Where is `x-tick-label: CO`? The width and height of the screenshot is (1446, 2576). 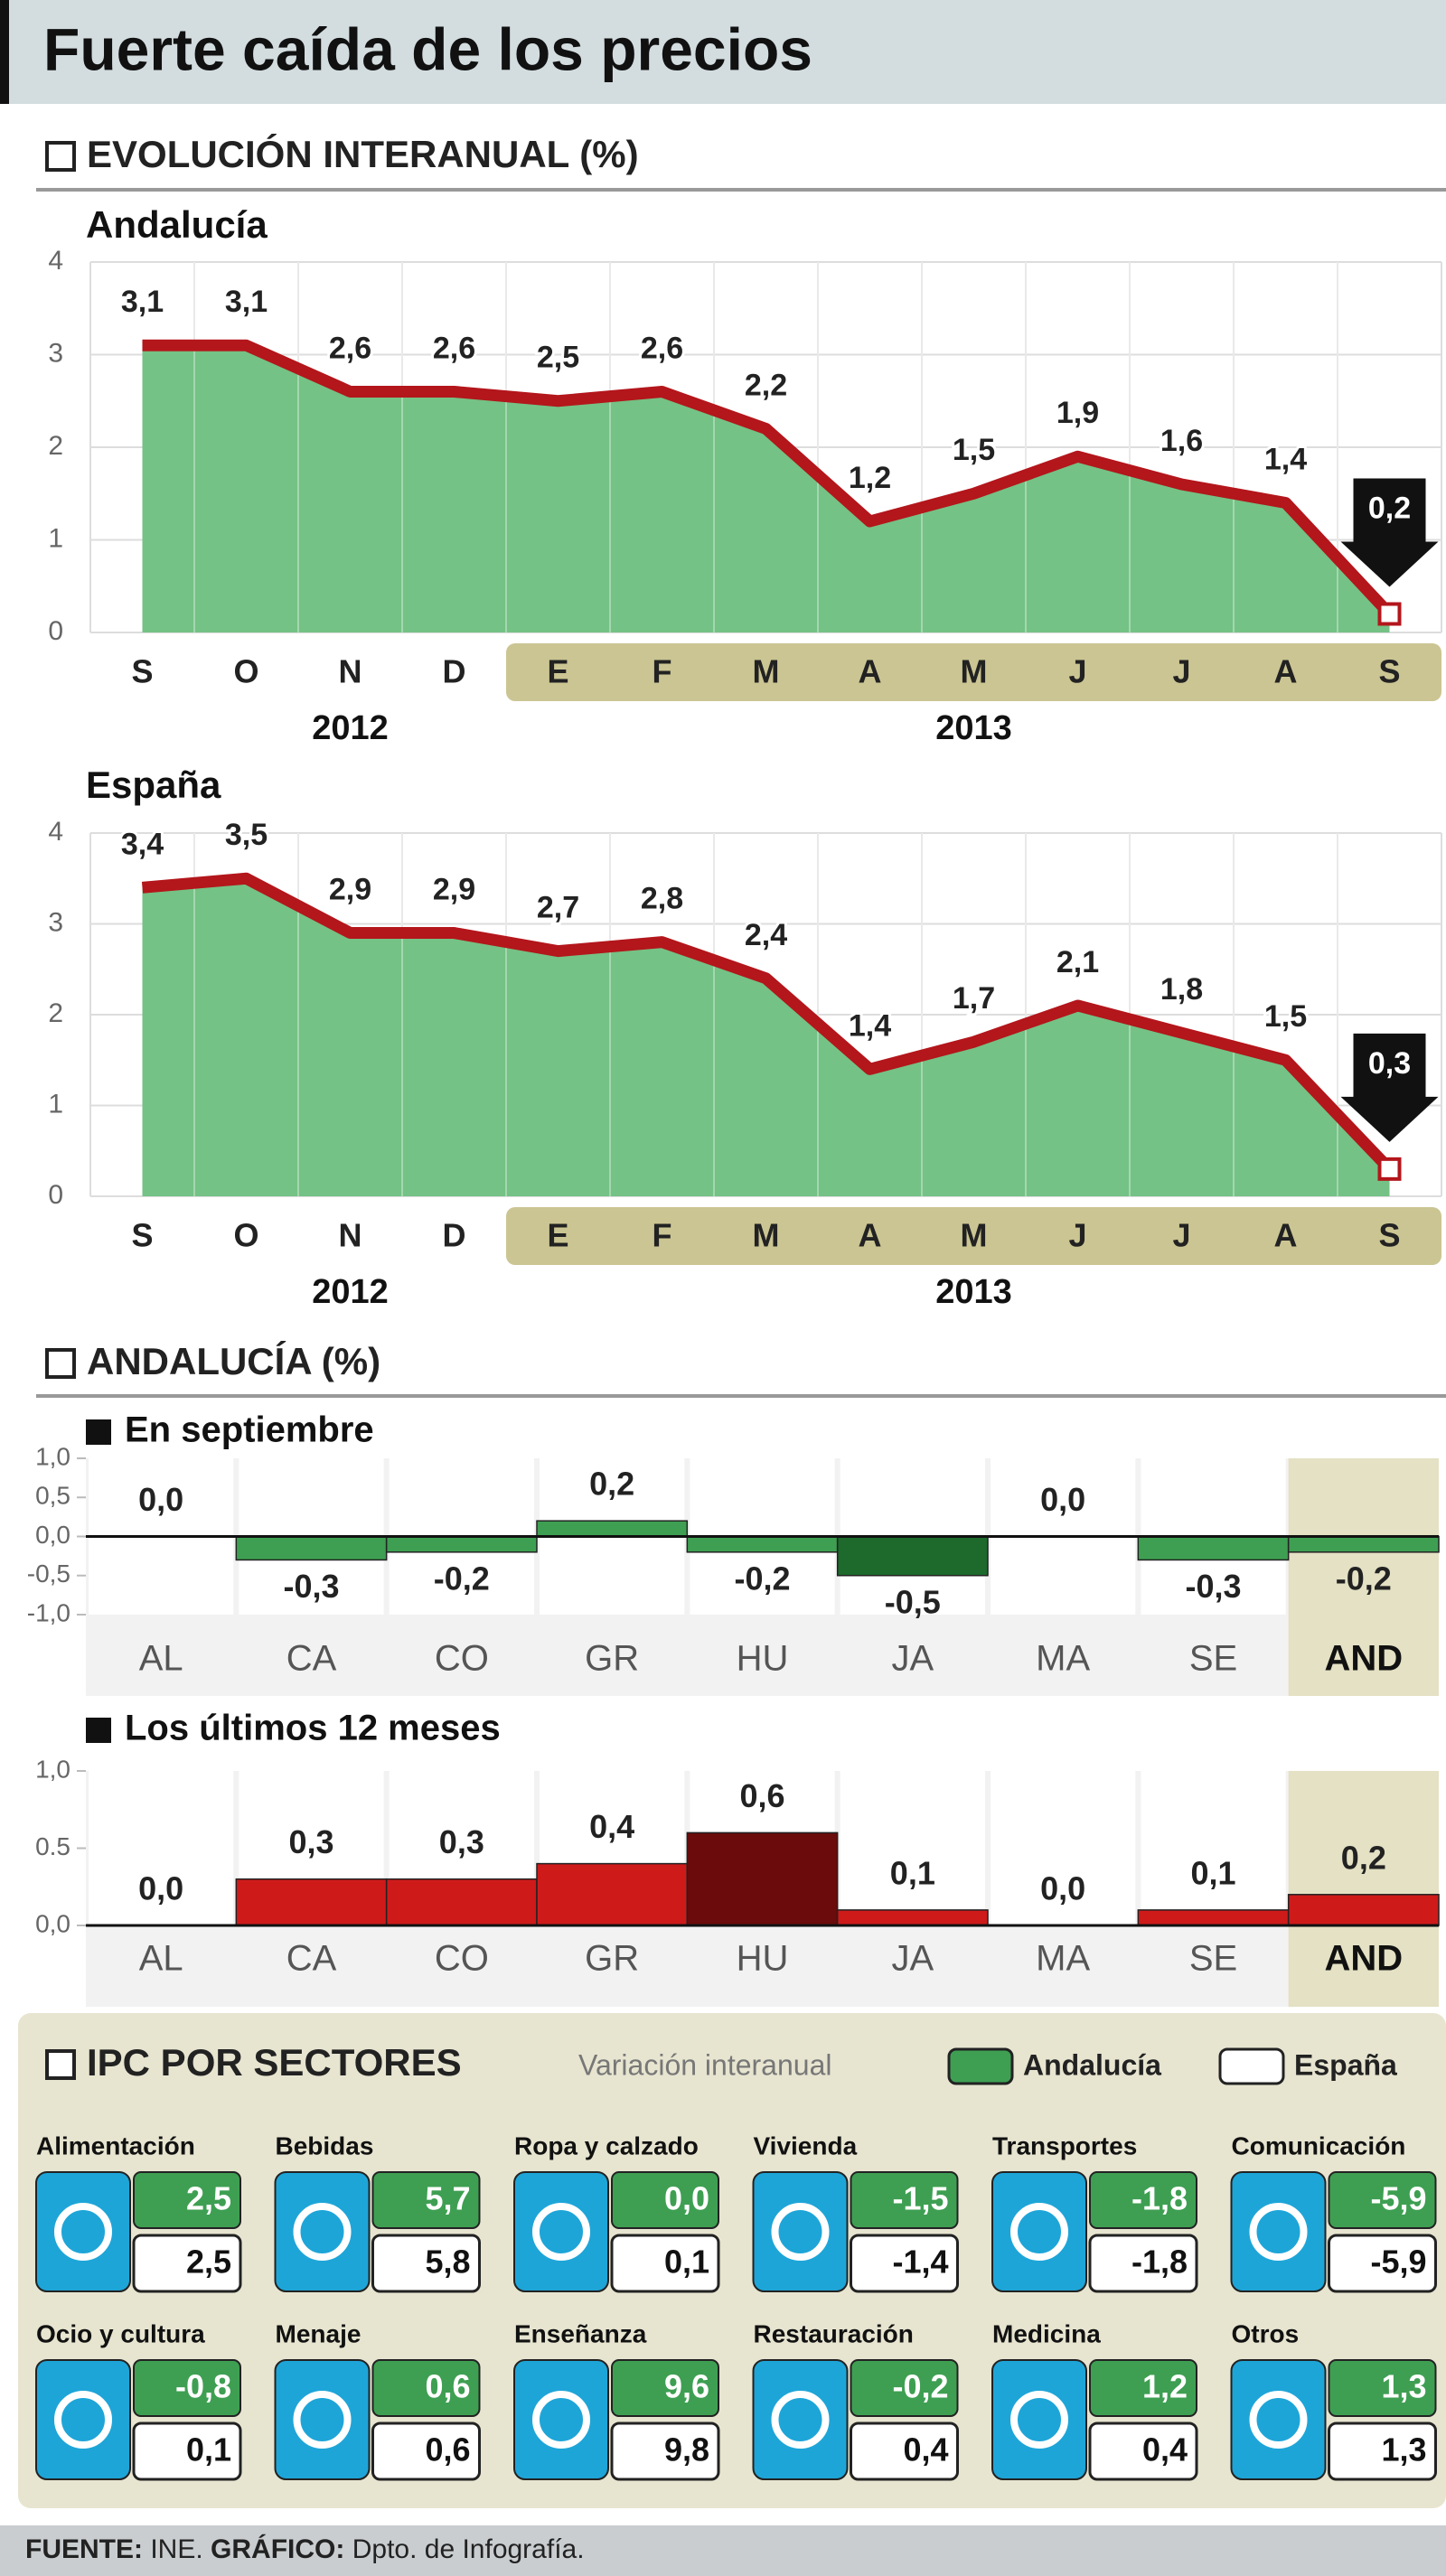 x-tick-label: CO is located at coordinates (462, 1959).